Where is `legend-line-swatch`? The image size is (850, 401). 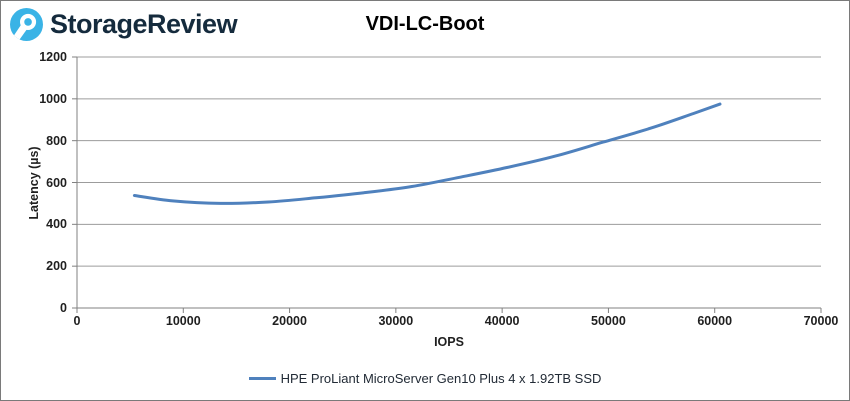 legend-line-swatch is located at coordinates (262, 378).